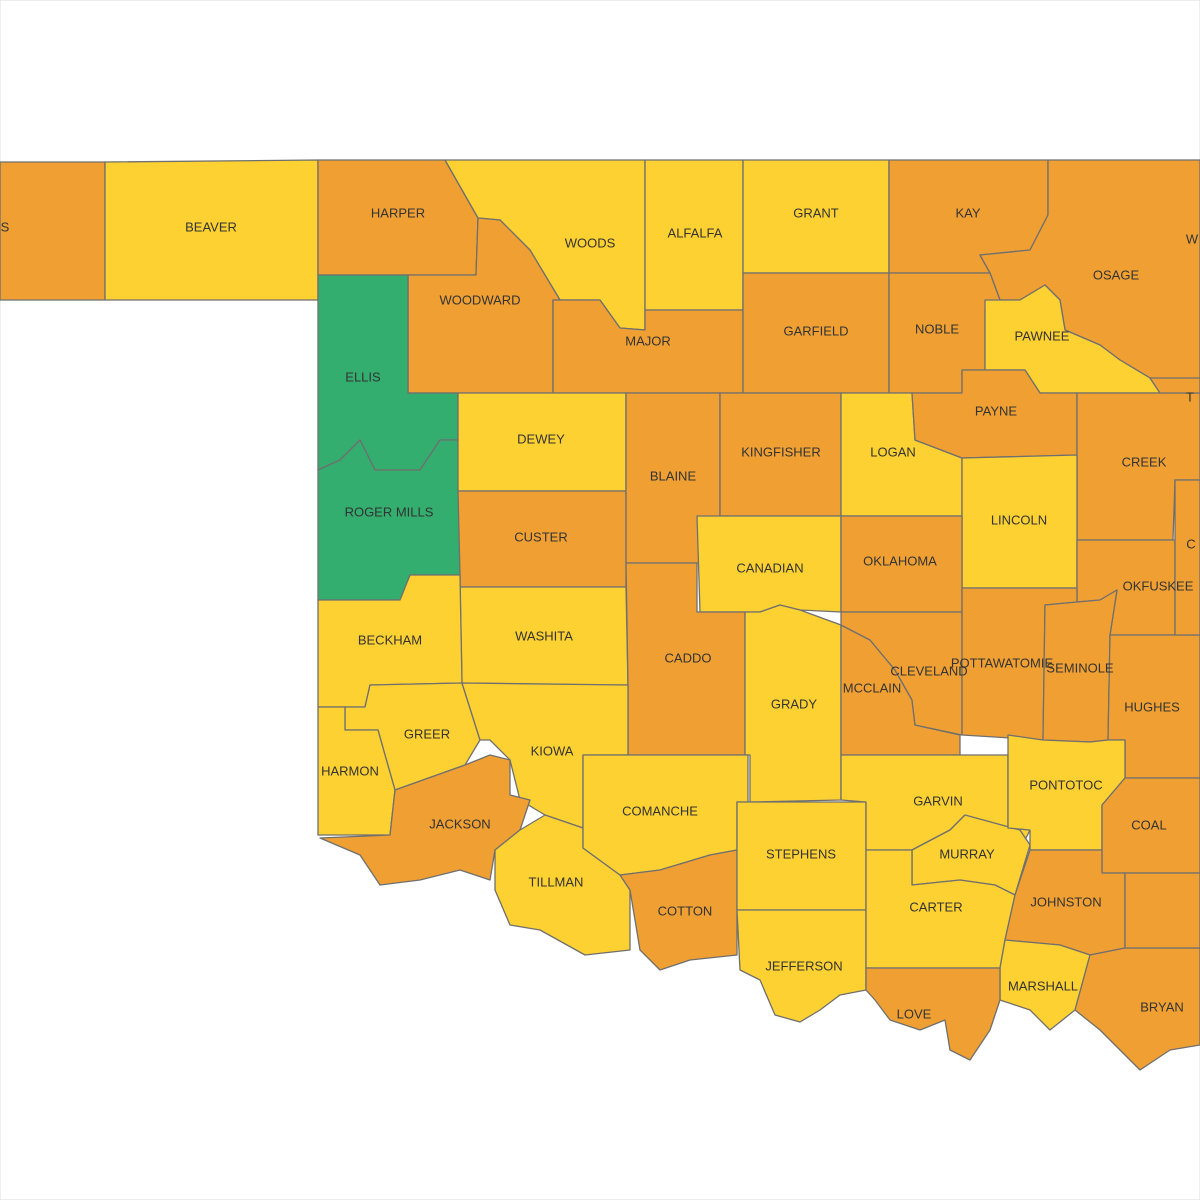 This screenshot has height=1200, width=1200. What do you see at coordinates (801, 853) in the screenshot?
I see `county-label: STEPHENS` at bounding box center [801, 853].